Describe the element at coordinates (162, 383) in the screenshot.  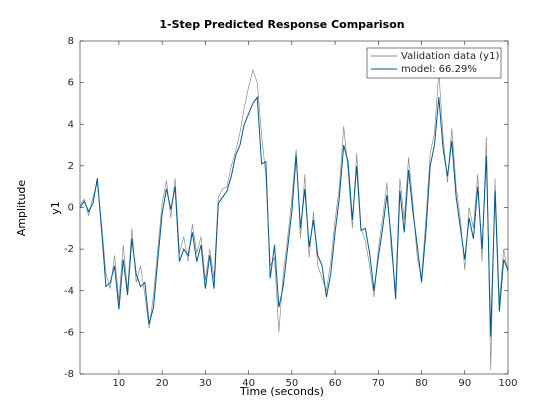
I see `x-tick-label: 20` at that location.